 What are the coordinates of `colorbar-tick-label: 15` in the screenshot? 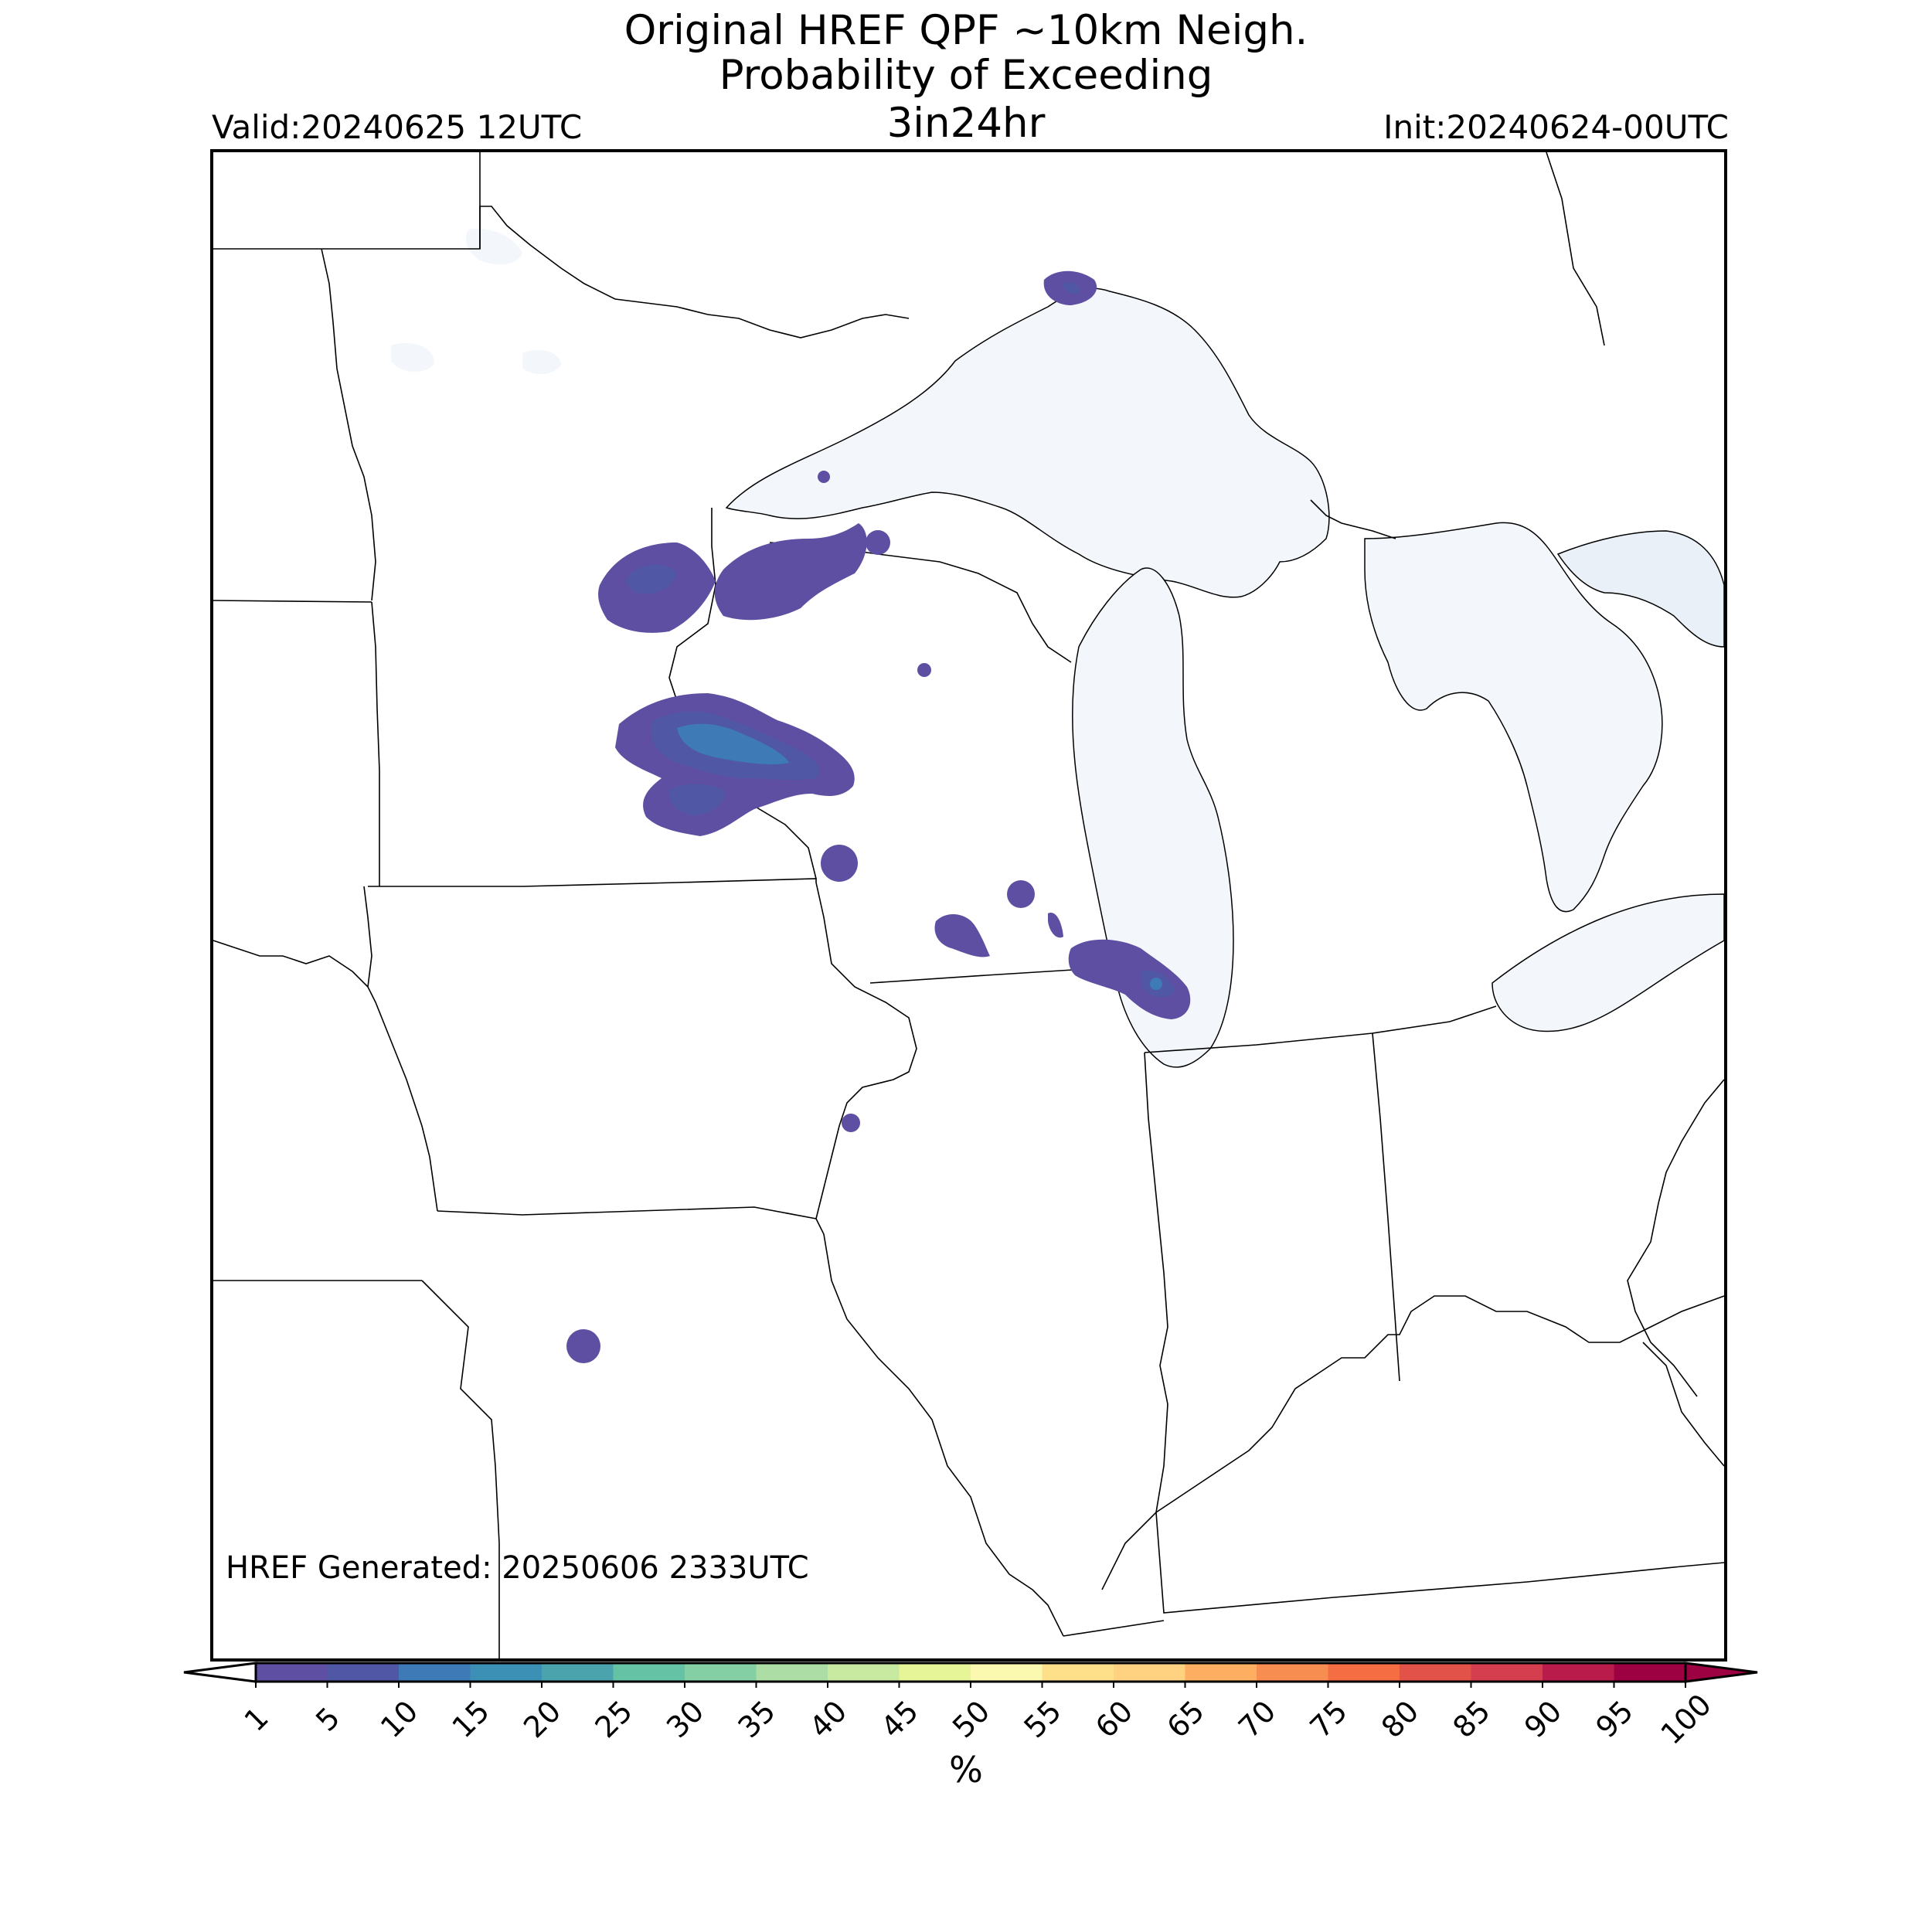 It's located at (471, 1719).